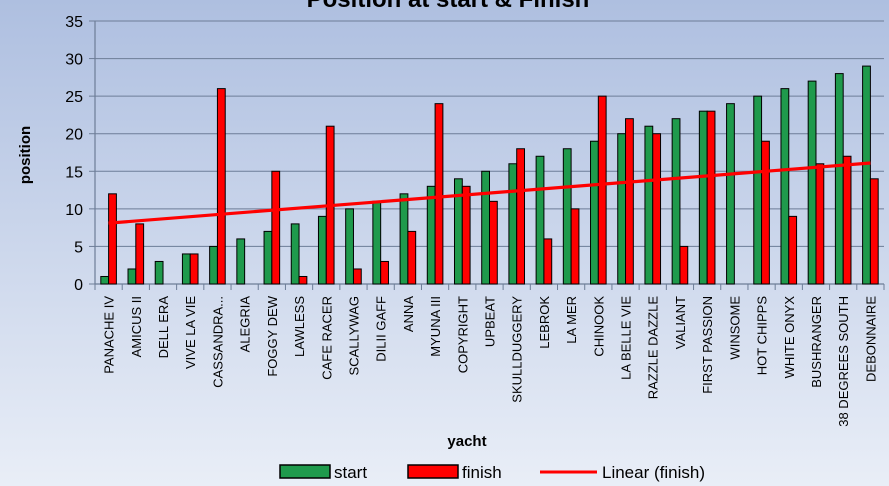 The width and height of the screenshot is (889, 486). What do you see at coordinates (78, 285) in the screenshot?
I see `y-tick-label: 0` at bounding box center [78, 285].